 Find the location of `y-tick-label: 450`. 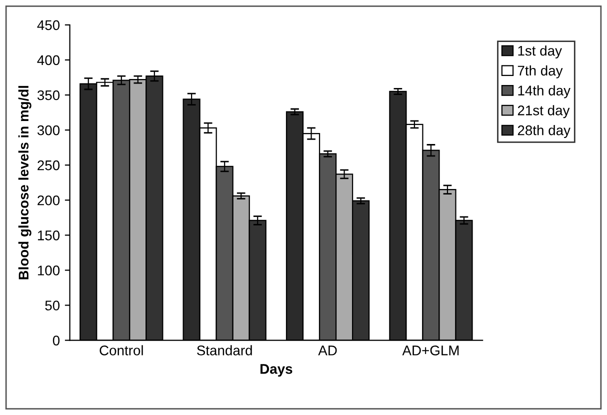

y-tick-label: 450 is located at coordinates (48, 25).